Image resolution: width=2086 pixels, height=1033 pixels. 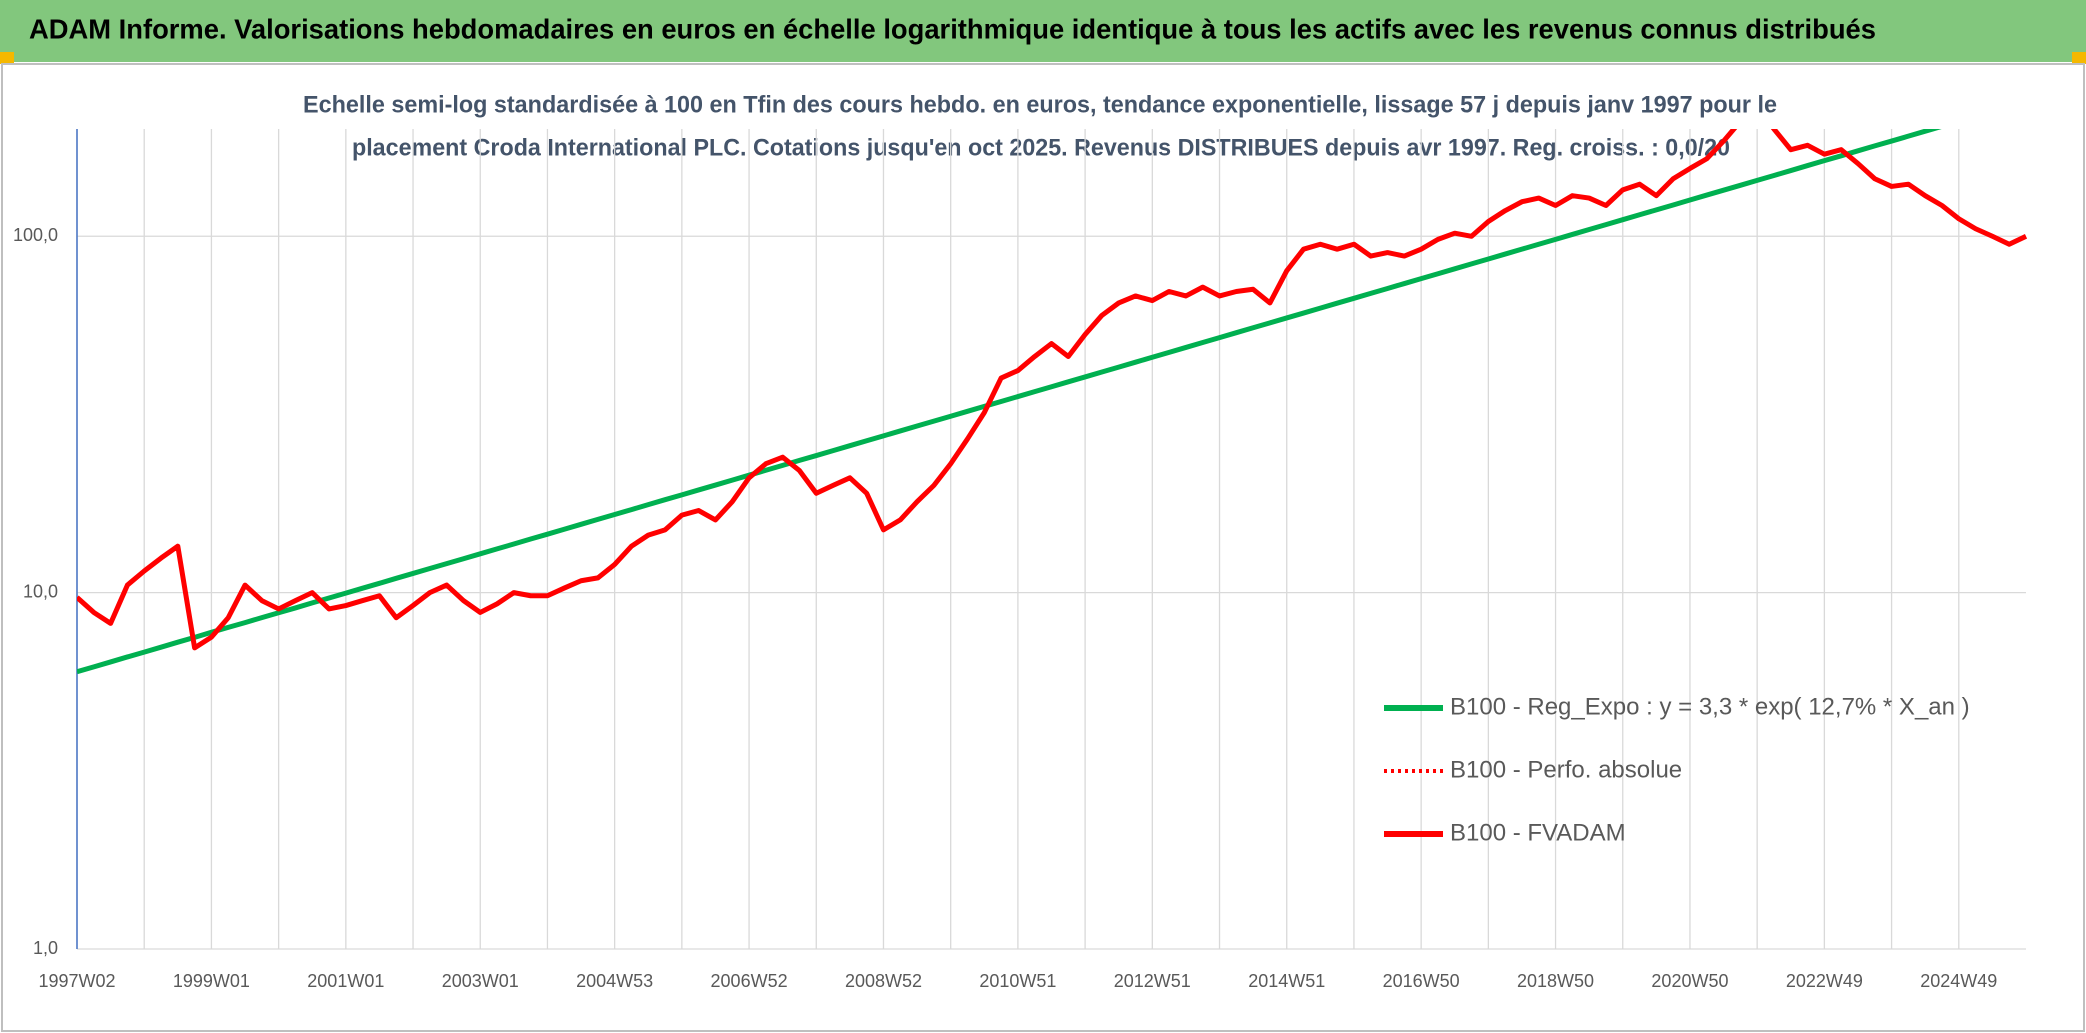 What do you see at coordinates (883, 981) in the screenshot?
I see `x-tick-label: 2008W52` at bounding box center [883, 981].